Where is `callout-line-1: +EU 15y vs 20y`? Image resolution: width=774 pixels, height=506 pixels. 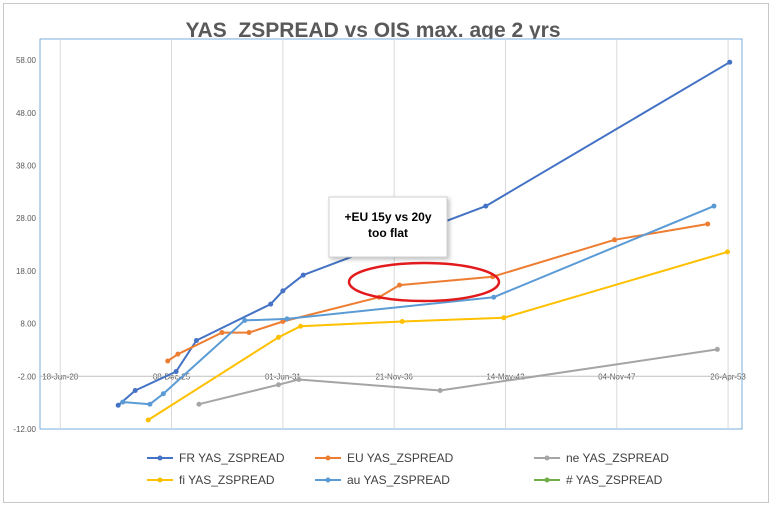
callout-line-1: +EU 15y vs 20y is located at coordinates (387, 217).